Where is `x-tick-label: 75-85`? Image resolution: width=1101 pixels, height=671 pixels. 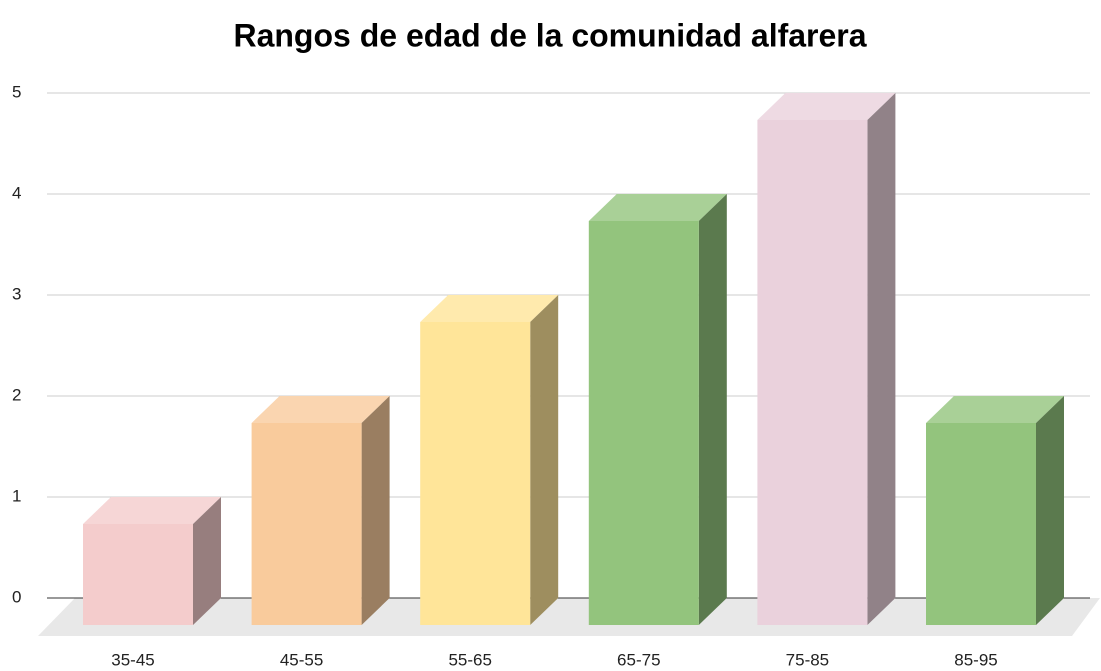 x-tick-label: 75-85 is located at coordinates (807, 659).